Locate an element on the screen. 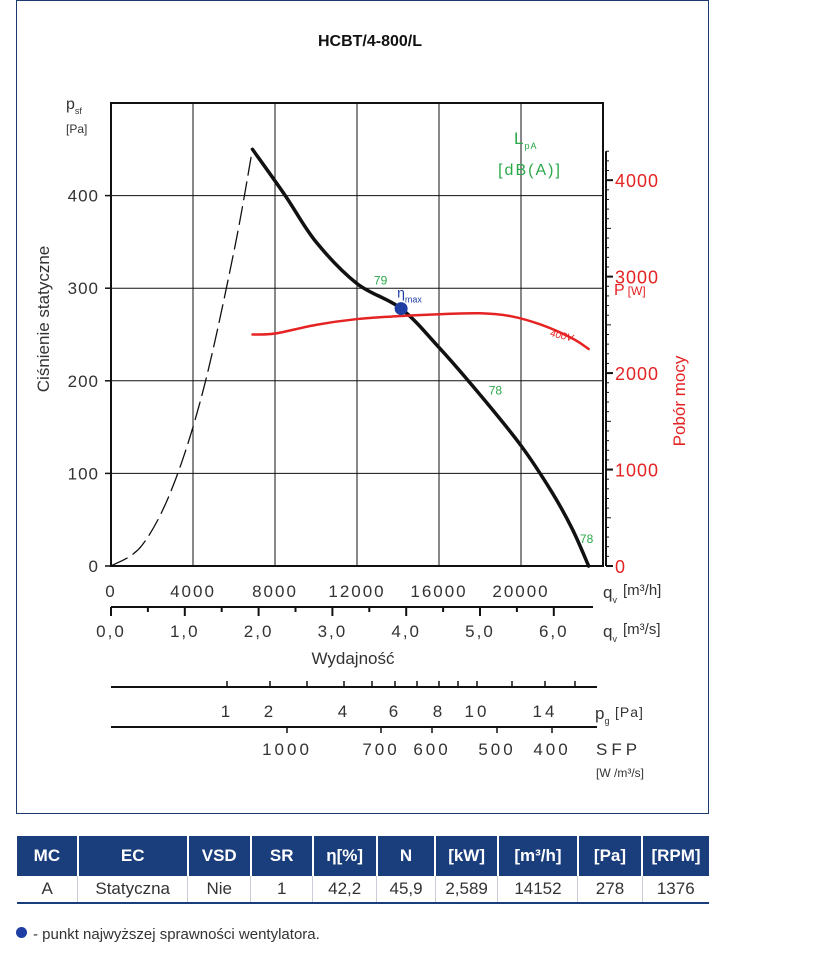 Image resolution: width=820 pixels, height=956 pixels. table-cell: 45,9 is located at coordinates (406, 890).